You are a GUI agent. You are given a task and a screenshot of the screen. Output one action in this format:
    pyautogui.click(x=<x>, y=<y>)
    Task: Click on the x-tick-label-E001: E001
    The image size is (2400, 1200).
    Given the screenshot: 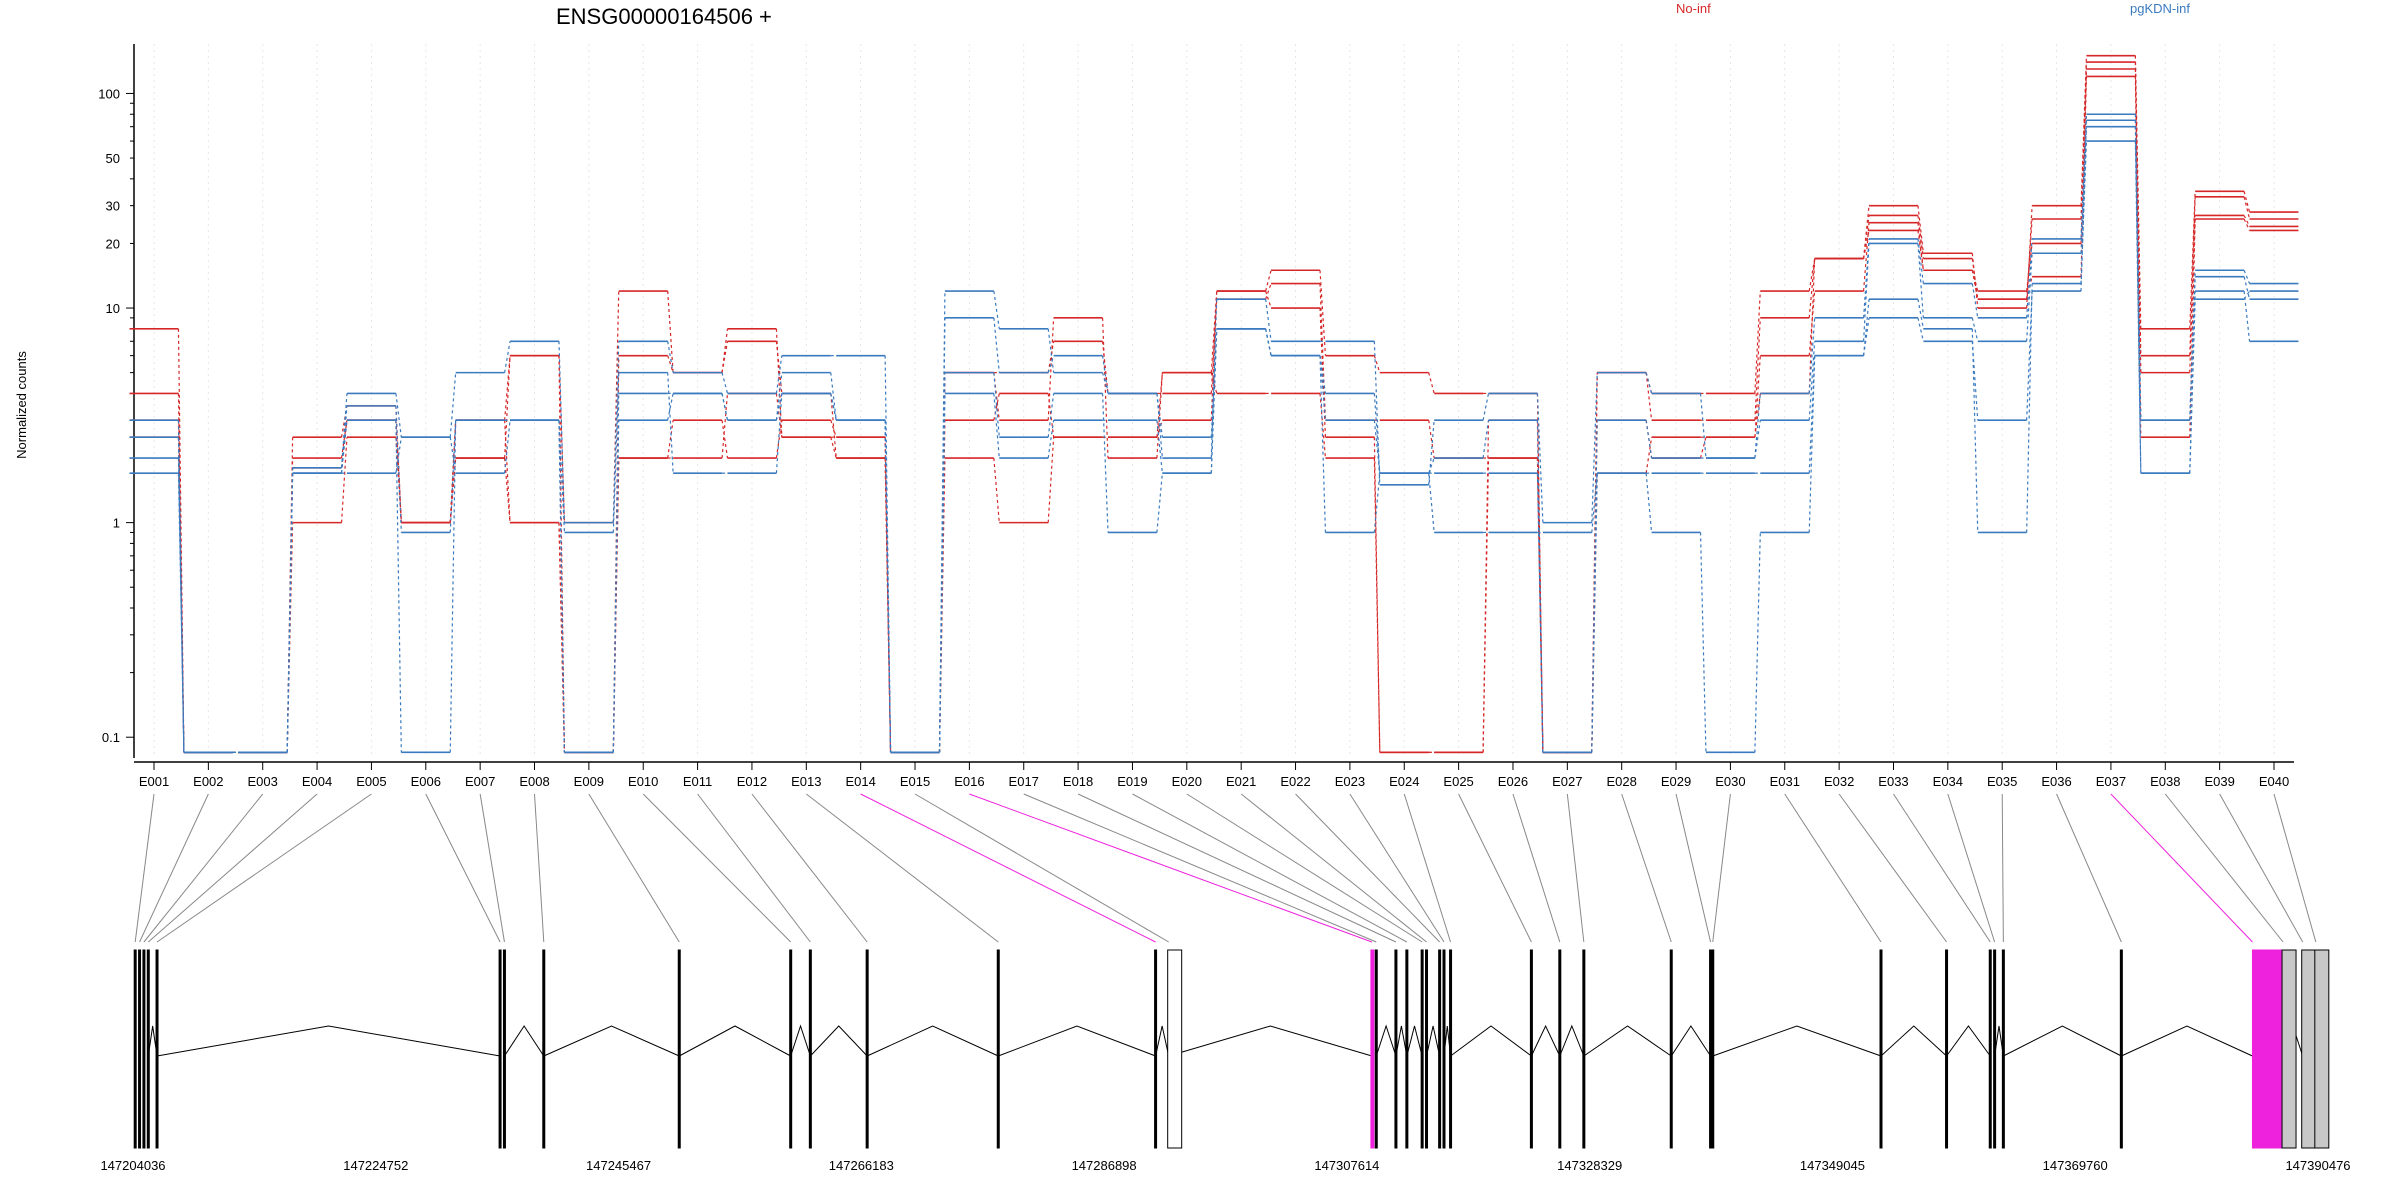 What is the action you would take?
    pyautogui.click(x=154, y=781)
    